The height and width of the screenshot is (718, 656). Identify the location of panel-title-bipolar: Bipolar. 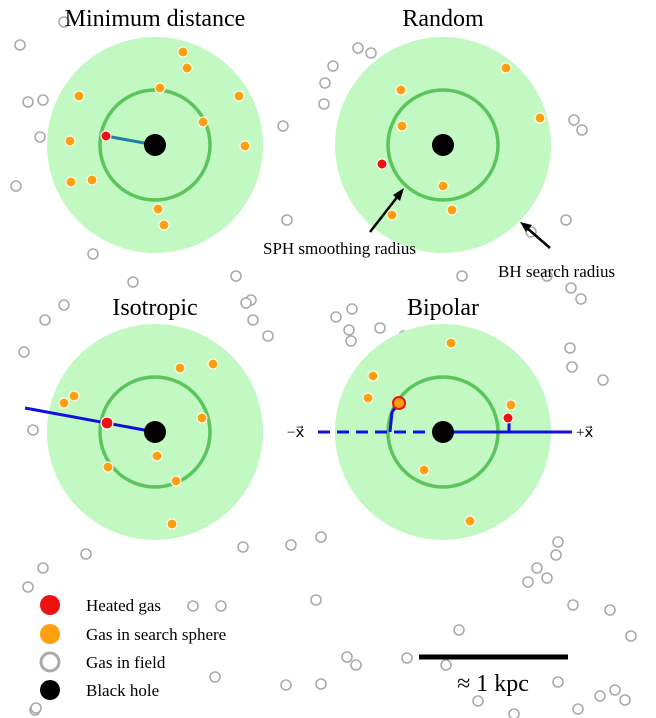
(443, 308).